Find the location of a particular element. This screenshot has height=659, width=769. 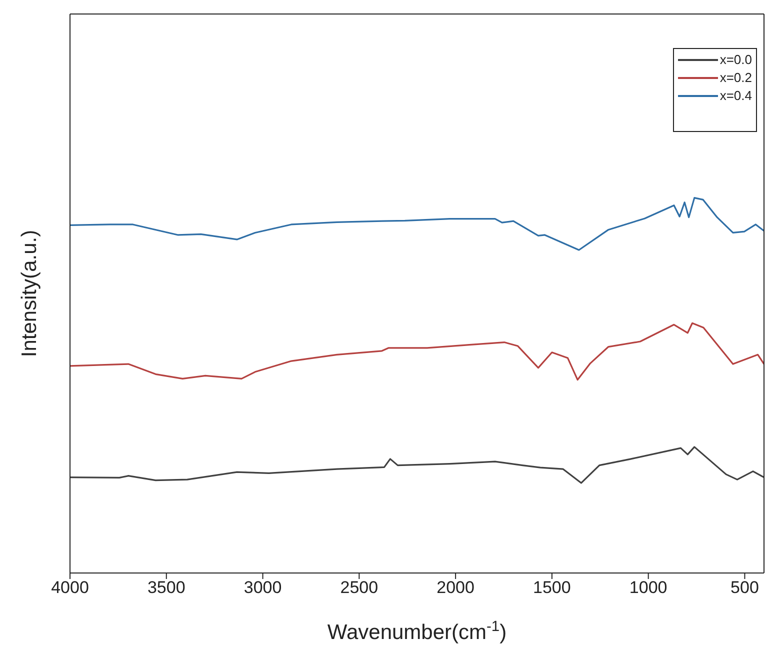

x-tick-label: 2500 is located at coordinates (359, 588).